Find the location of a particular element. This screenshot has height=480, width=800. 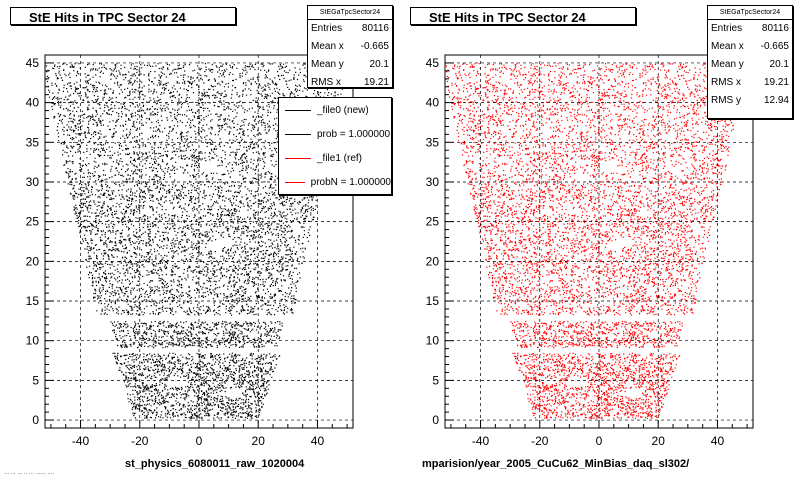

stats-row: RMS y 12.94 is located at coordinates (750, 100).